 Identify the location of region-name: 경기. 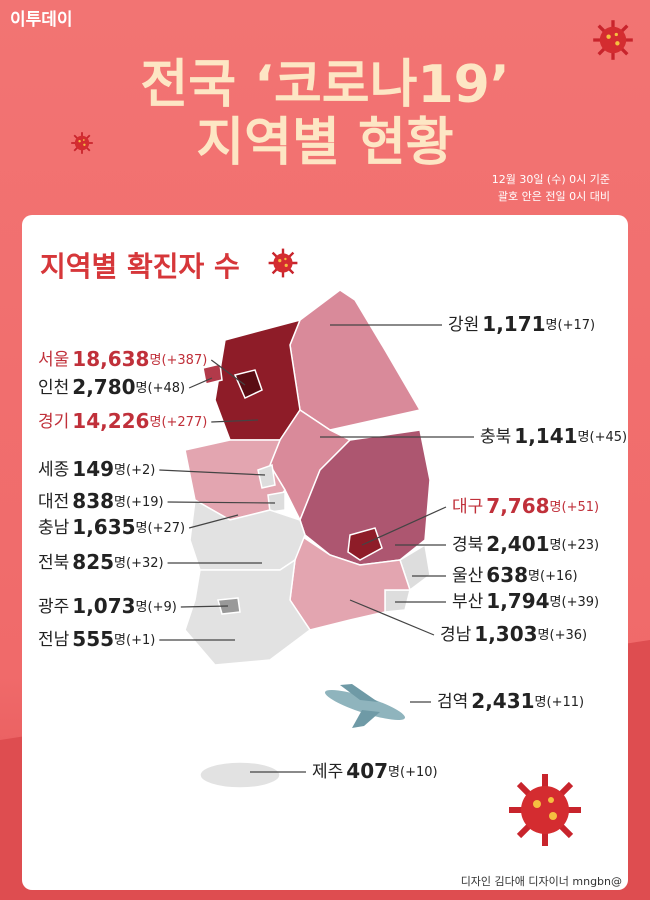
(53, 422).